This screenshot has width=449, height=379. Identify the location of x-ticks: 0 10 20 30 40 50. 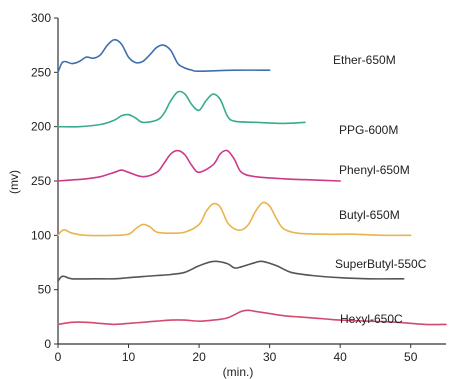
(236, 354).